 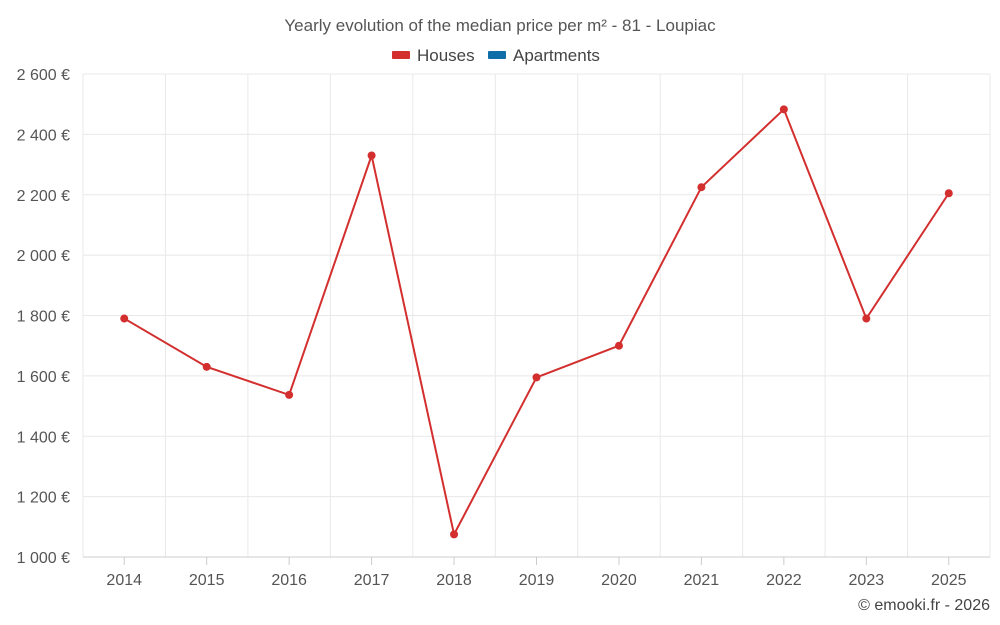 I want to click on x-tick-label: 2016, so click(x=289, y=580).